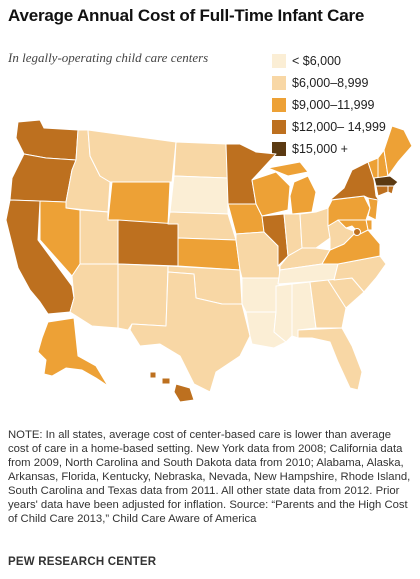 This screenshot has height=579, width=420. I want to click on state-CA, so click(40, 257).